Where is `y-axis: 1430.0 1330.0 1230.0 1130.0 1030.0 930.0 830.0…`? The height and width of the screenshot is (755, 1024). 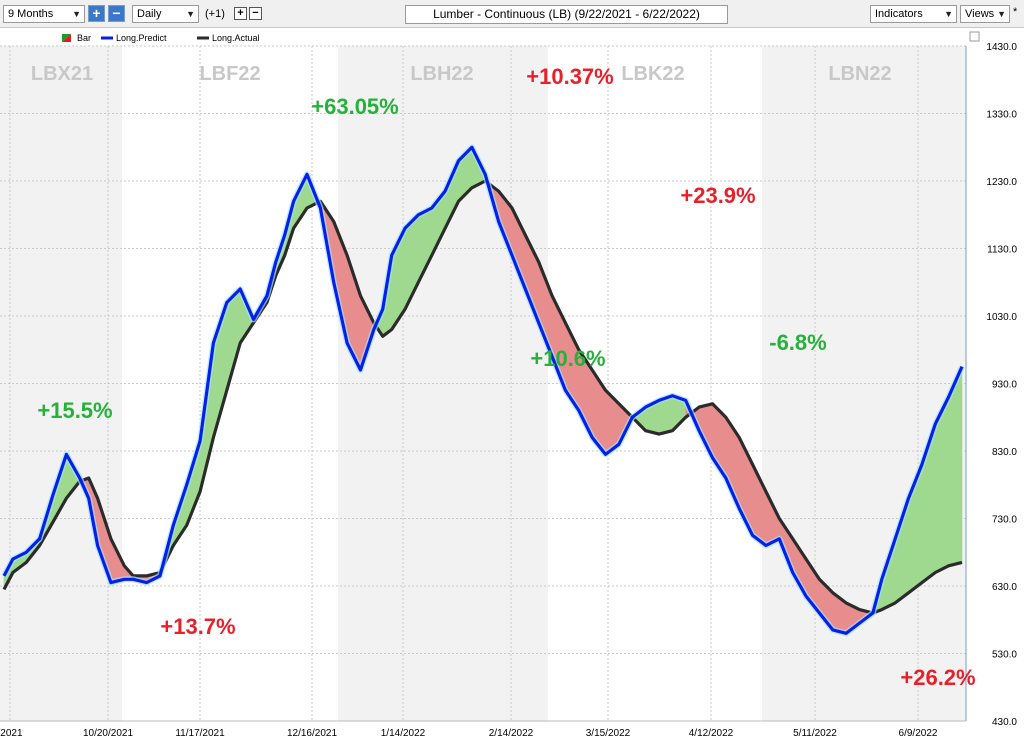
y-axis: 1430.0 1330.0 1230.0 1130.0 1030.0 930.0 830.0… is located at coordinates (991, 379).